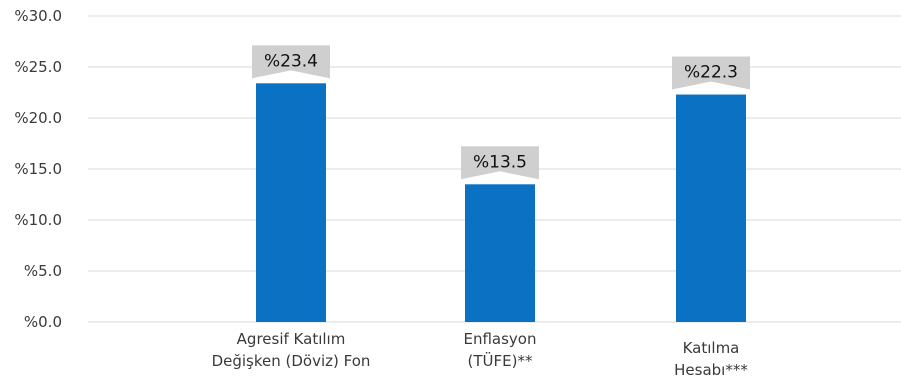 The width and height of the screenshot is (901, 383). What do you see at coordinates (43, 322) in the screenshot?
I see `y-tick-label: %0.0` at bounding box center [43, 322].